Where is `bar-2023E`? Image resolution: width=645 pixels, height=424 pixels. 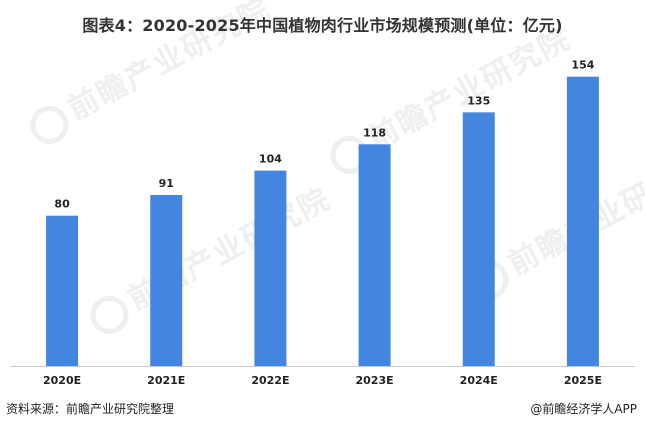 bar-2023E is located at coordinates (374, 255).